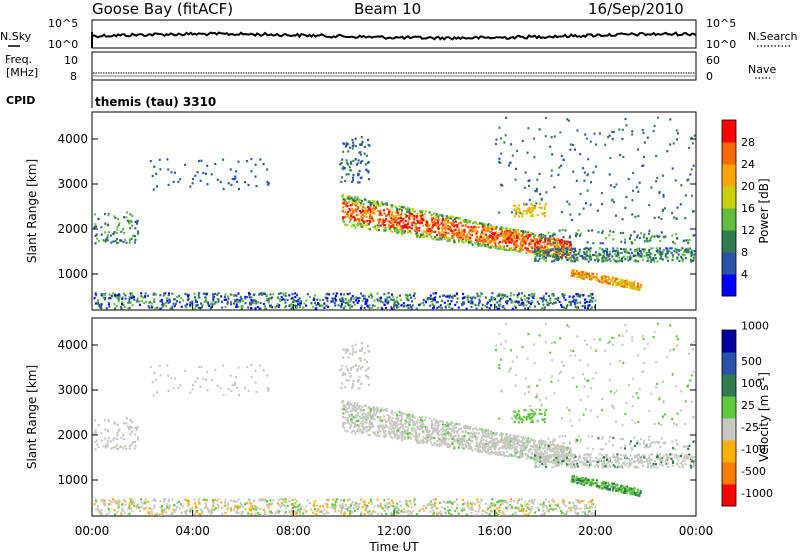 This screenshot has height=554, width=800. Describe the element at coordinates (762, 69) in the screenshot. I see `nave-label: Nave` at that location.